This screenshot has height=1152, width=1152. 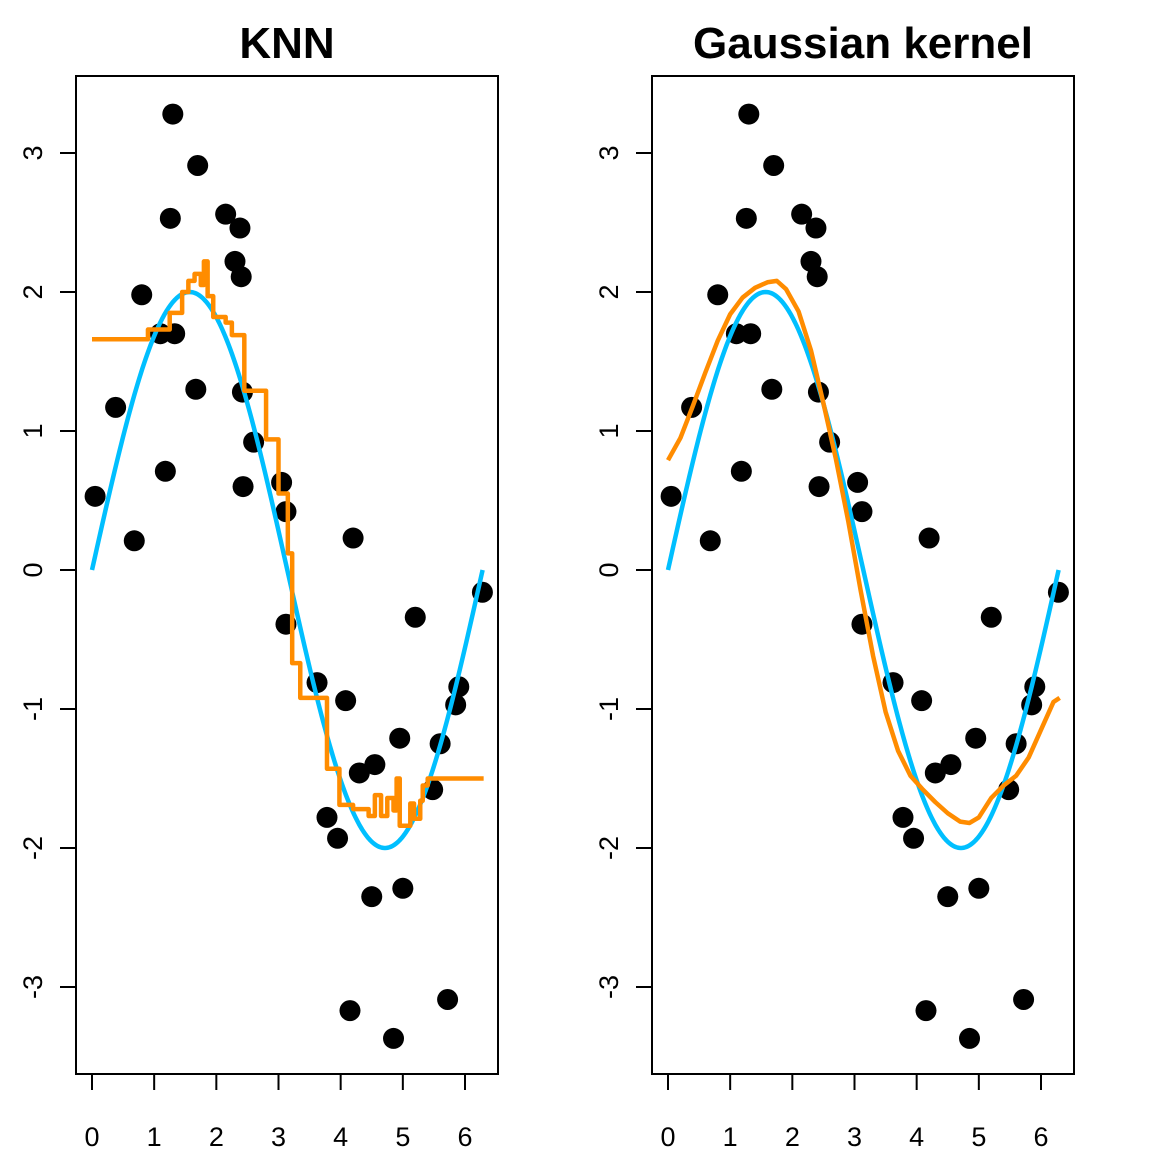 I want to click on panel-title: KNN, so click(x=286, y=43).